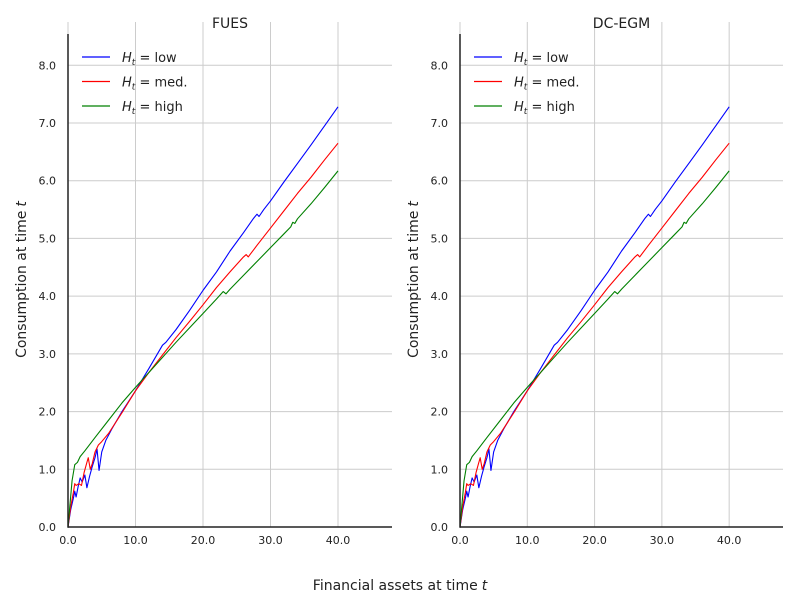  What do you see at coordinates (230, 24) in the screenshot?
I see `panel-title: FUES` at bounding box center [230, 24].